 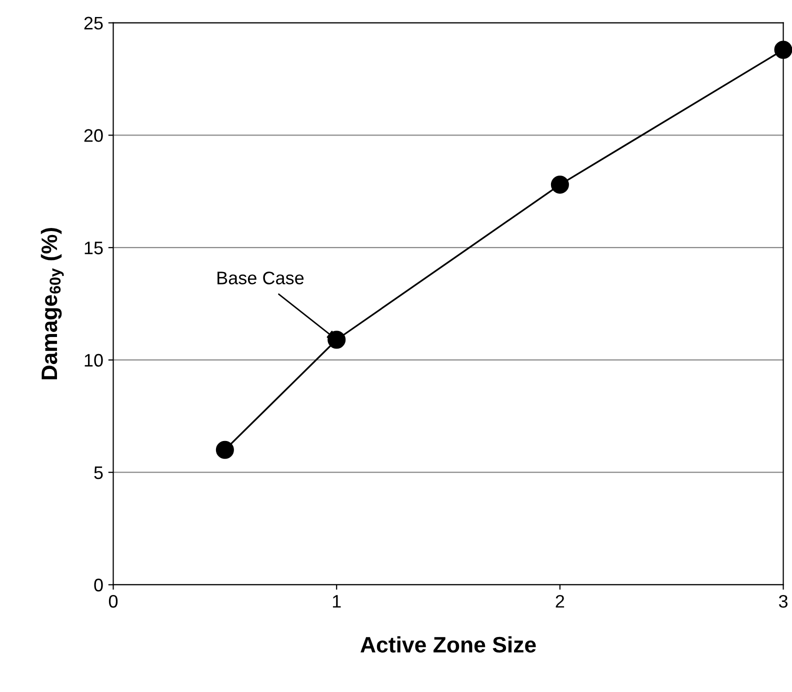 I want to click on y-tick-label: 15, so click(x=93, y=248).